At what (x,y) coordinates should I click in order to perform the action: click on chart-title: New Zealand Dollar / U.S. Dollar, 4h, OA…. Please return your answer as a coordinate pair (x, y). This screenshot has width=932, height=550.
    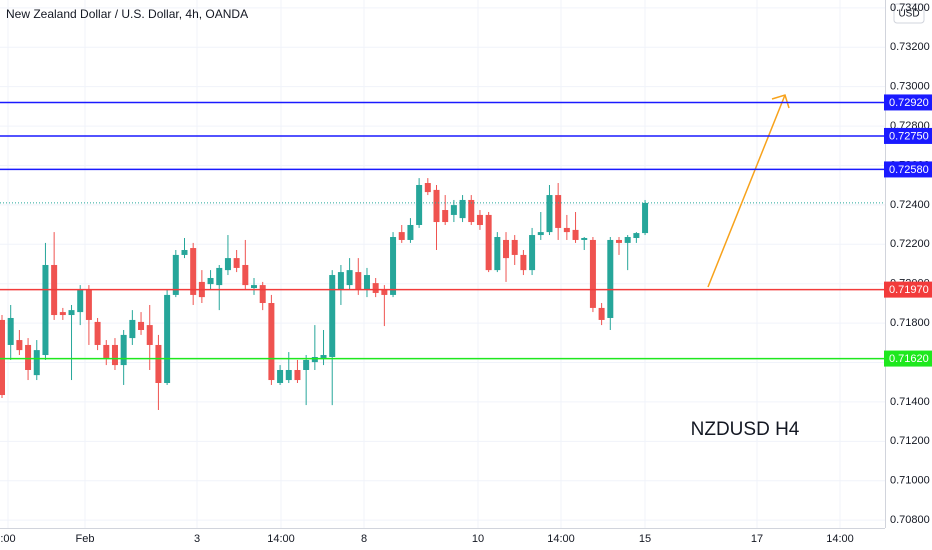
    Looking at the image, I should click on (127, 14).